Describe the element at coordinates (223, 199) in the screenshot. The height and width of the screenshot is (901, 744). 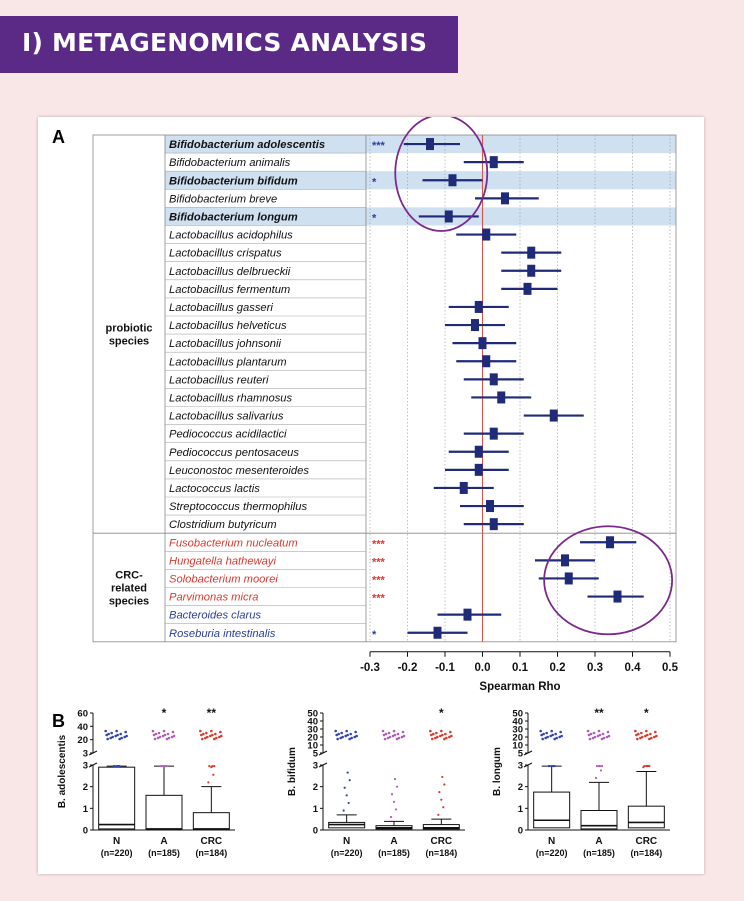
I see `species-name: Bifidobacterium breve` at that location.